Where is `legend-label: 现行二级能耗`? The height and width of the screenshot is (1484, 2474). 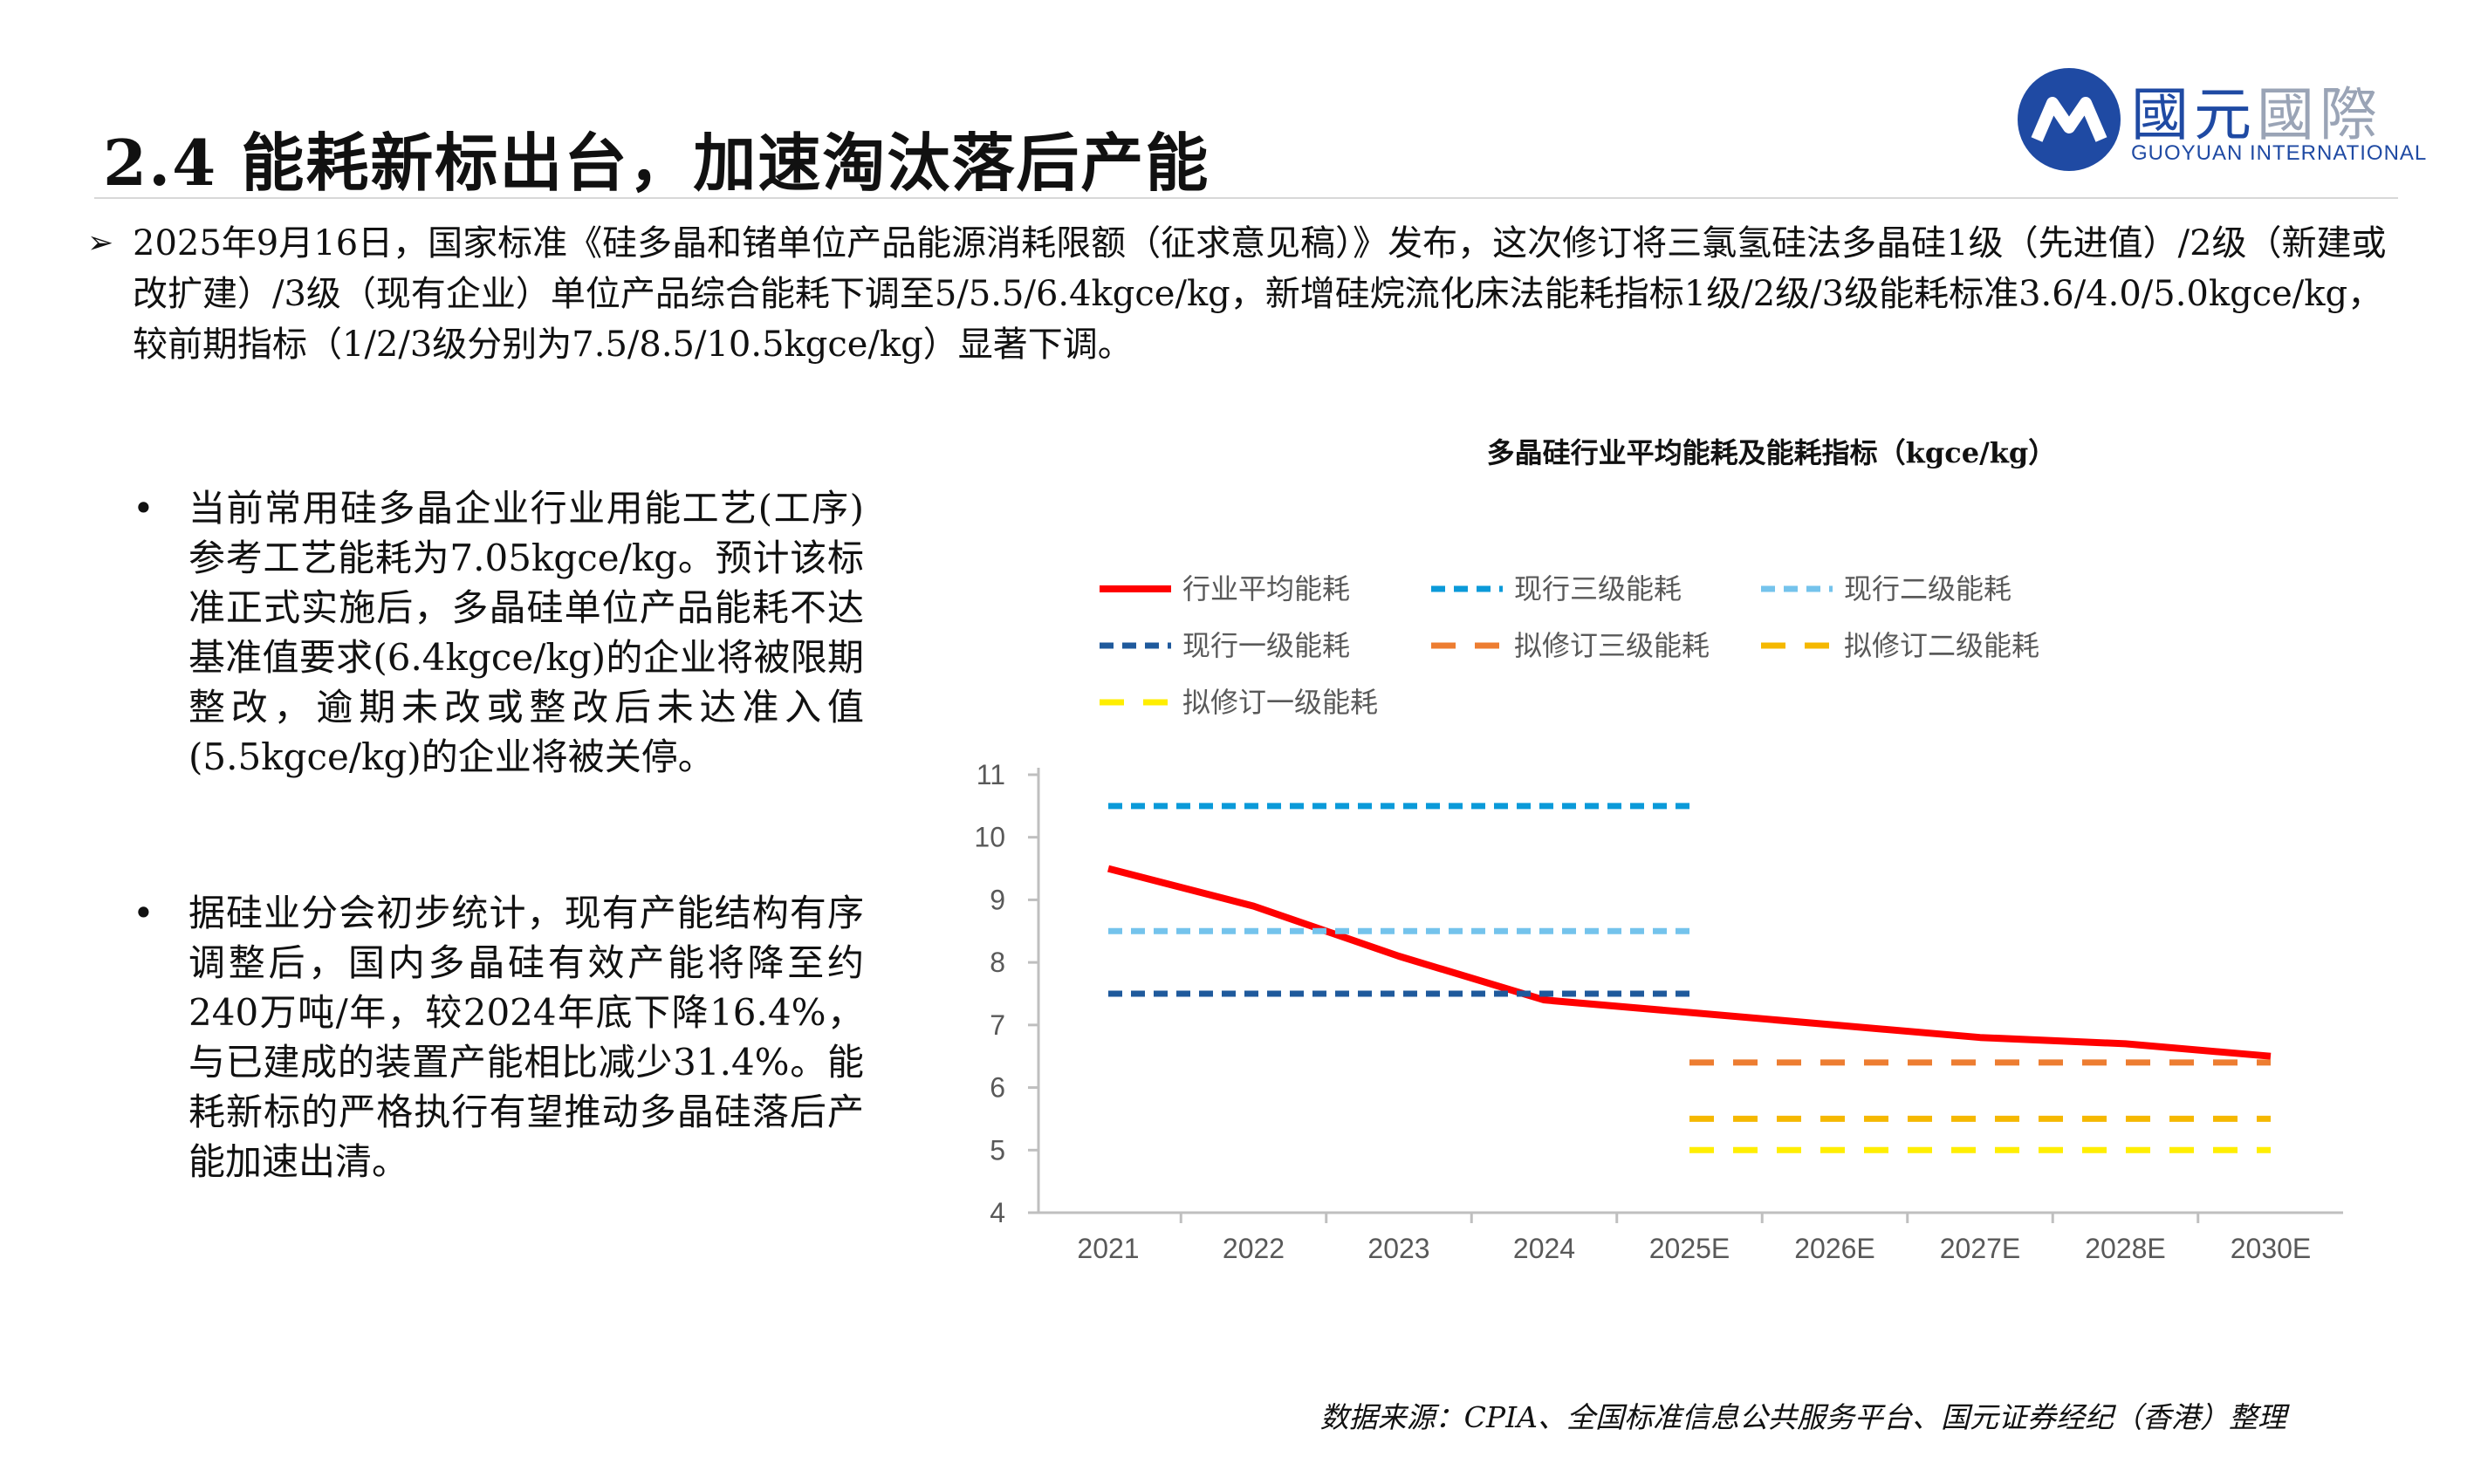
legend-label: 现行二级能耗 is located at coordinates (1928, 589).